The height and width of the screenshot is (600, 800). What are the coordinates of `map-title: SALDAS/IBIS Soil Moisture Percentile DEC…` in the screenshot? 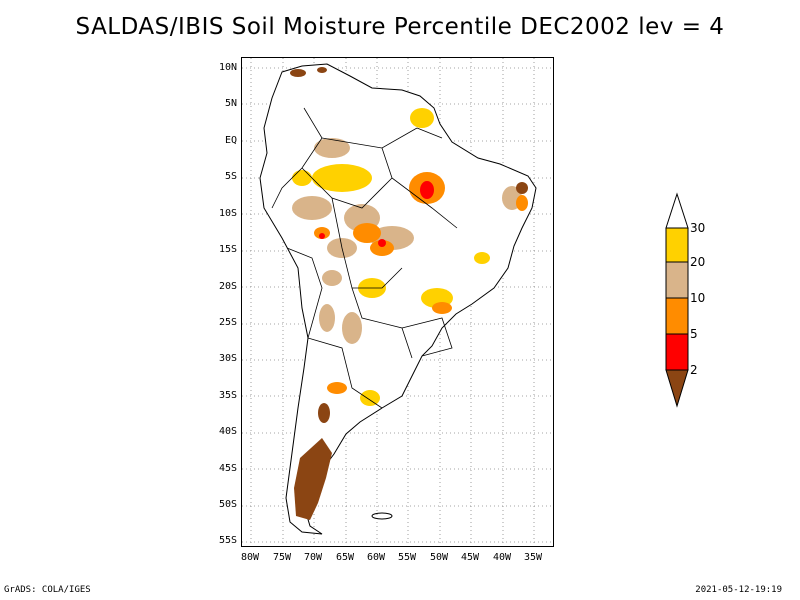 It's located at (400, 27).